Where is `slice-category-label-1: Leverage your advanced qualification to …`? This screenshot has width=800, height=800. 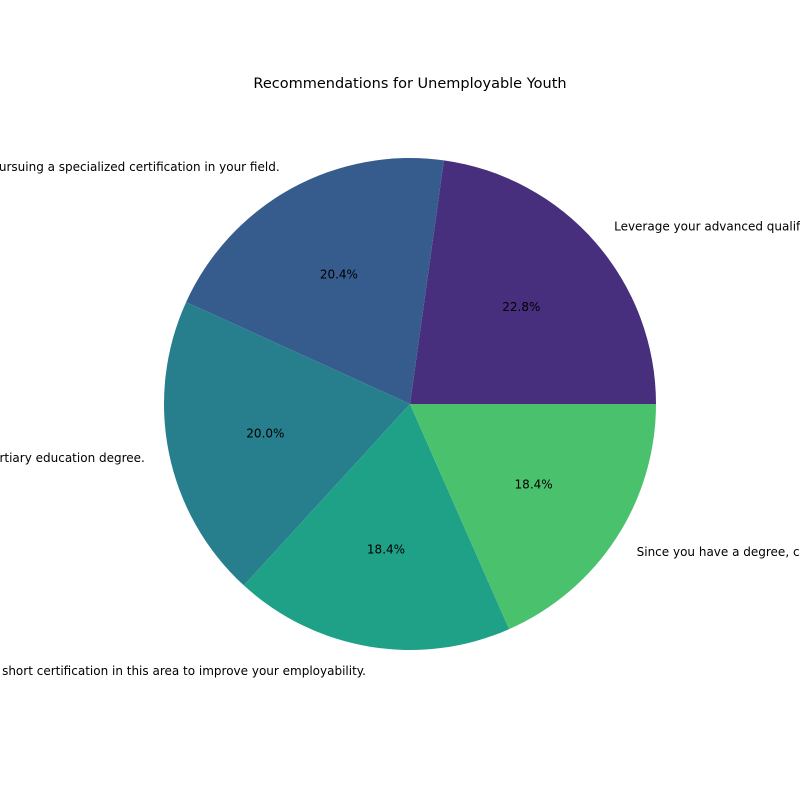
slice-category-label-1: Leverage your advanced qualification to … is located at coordinates (707, 226).